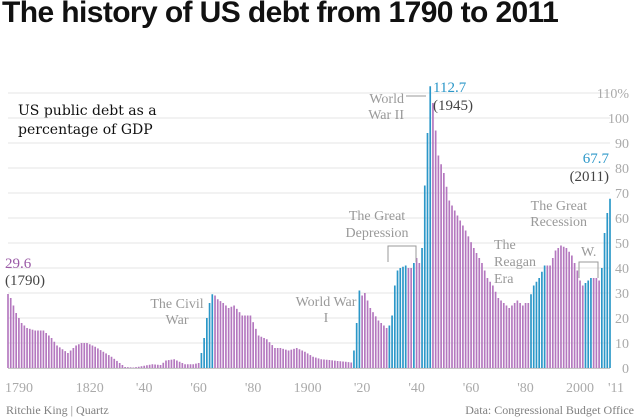 Image resolution: width=640 pixels, height=420 pixels. What do you see at coordinates (622, 269) in the screenshot?
I see `y-tick-label: 40` at bounding box center [622, 269].